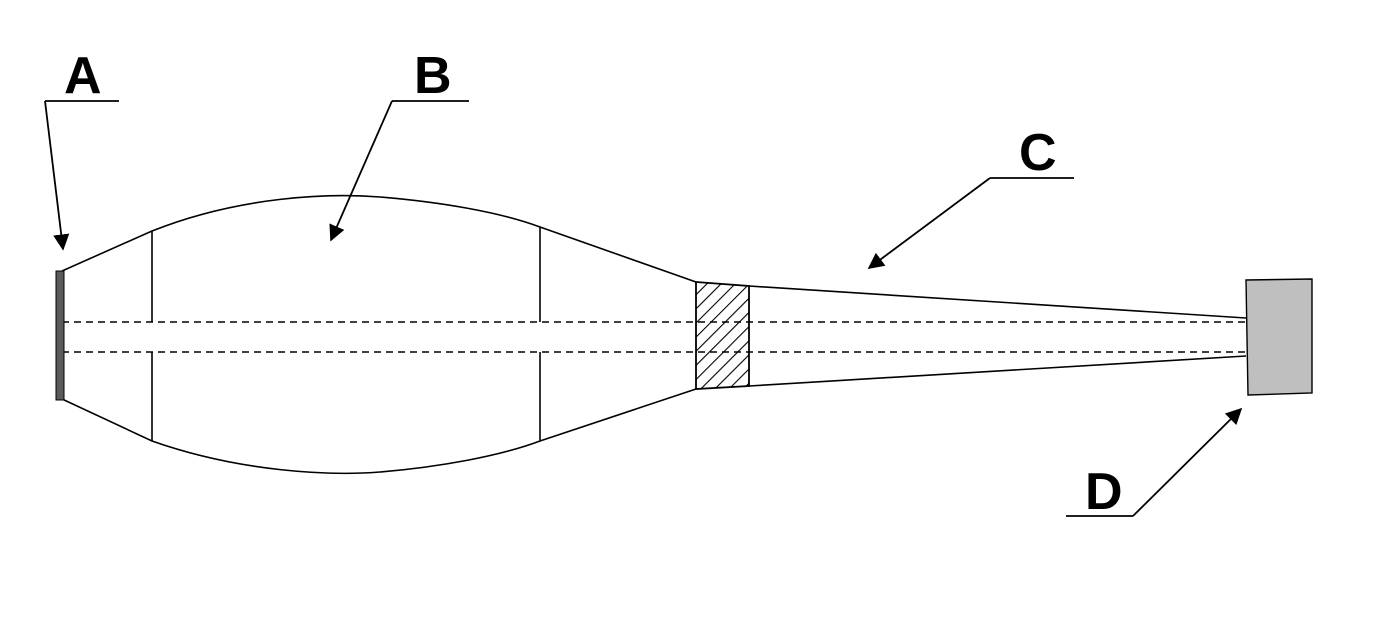 The width and height of the screenshot is (1374, 628). I want to click on label-b: B, so click(433, 76).